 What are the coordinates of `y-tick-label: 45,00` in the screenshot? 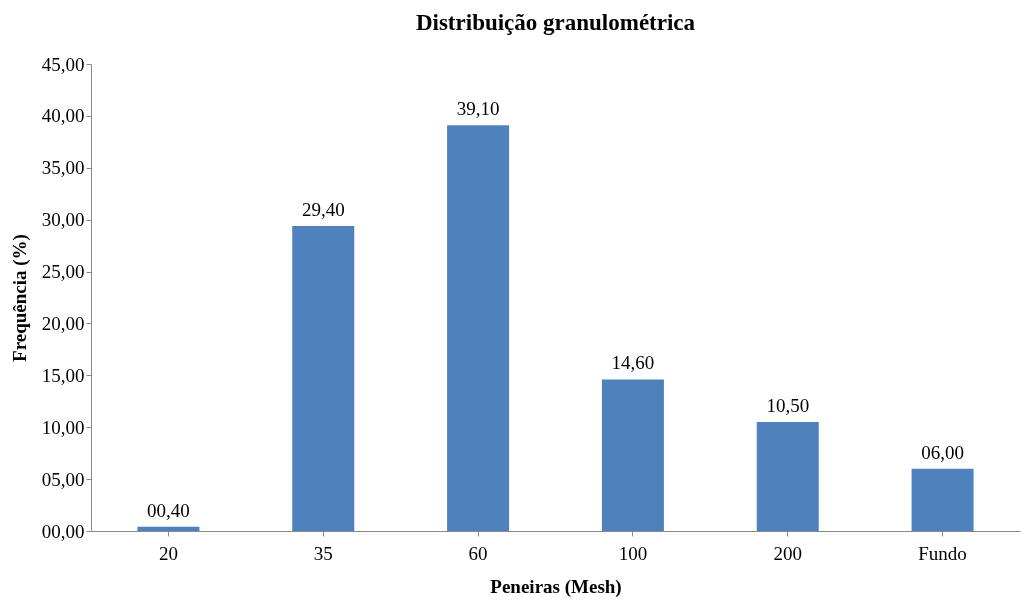 It's located at (63, 64).